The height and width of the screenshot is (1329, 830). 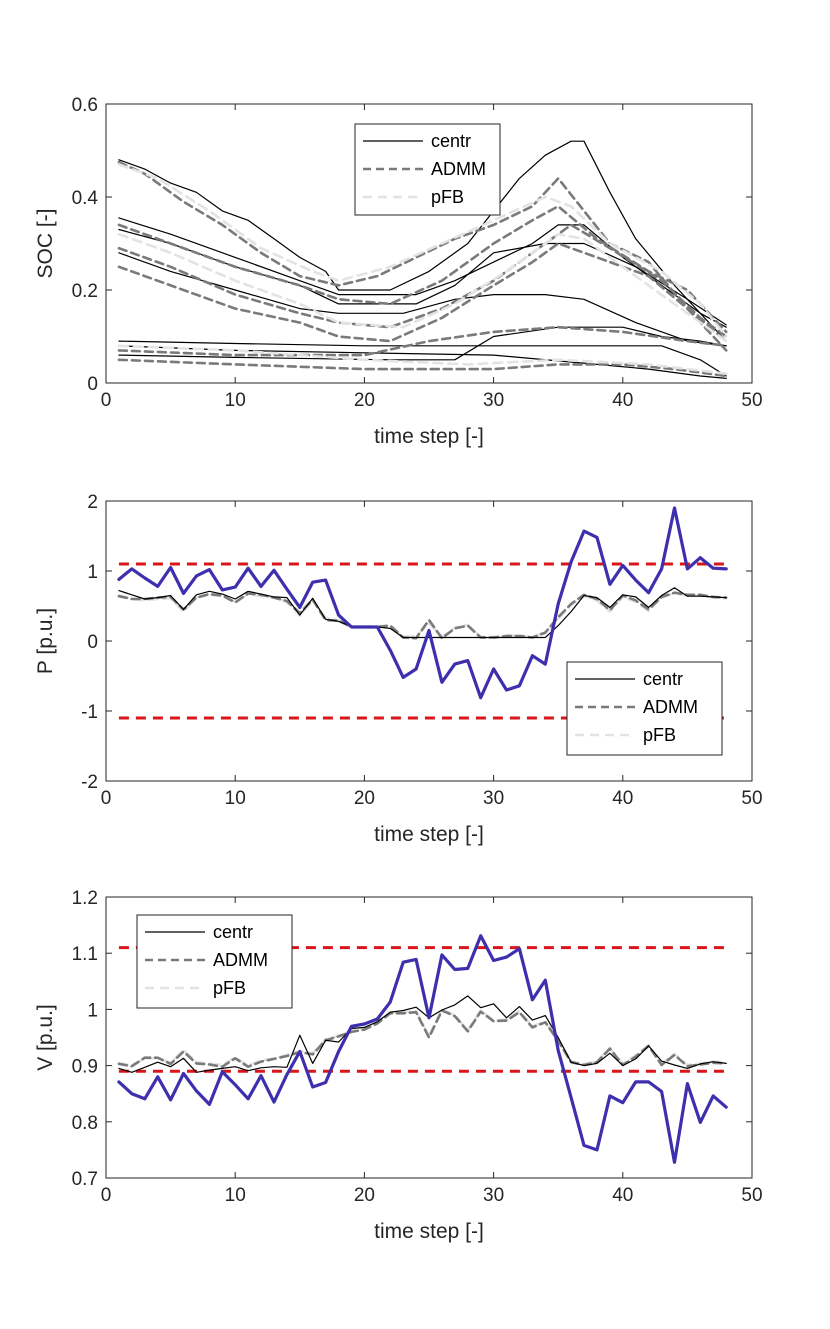 What do you see at coordinates (85, 1123) in the screenshot?
I see `y-tick-label: 0.8` at bounding box center [85, 1123].